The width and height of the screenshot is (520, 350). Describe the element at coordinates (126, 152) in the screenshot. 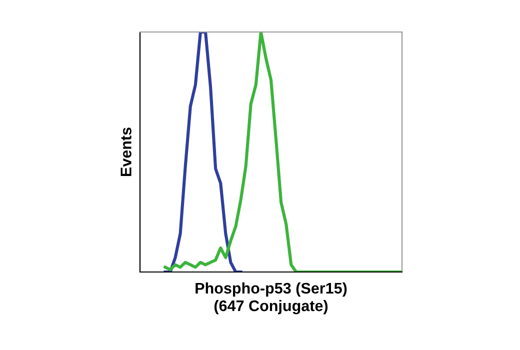

I see `y-axis-title: Events` at that location.